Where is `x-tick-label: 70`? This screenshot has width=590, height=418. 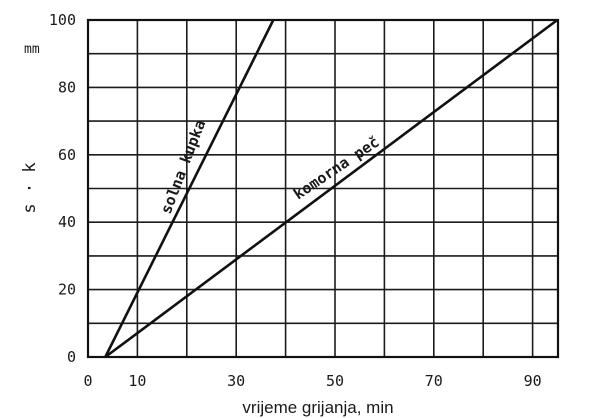 x-tick-label: 70 is located at coordinates (434, 381).